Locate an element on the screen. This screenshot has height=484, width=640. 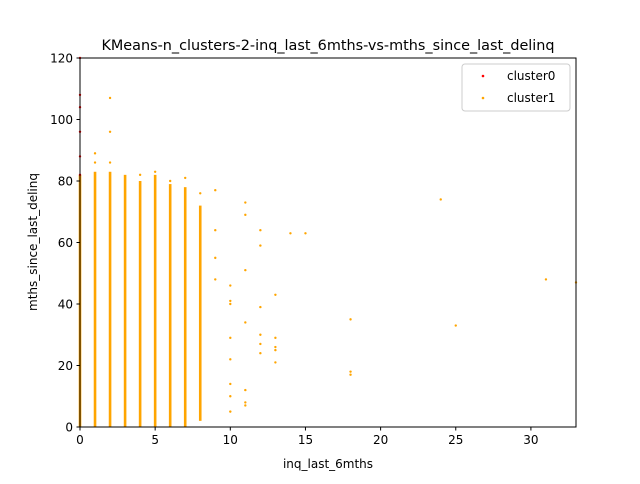
x-tick-label: 30 is located at coordinates (530, 440).